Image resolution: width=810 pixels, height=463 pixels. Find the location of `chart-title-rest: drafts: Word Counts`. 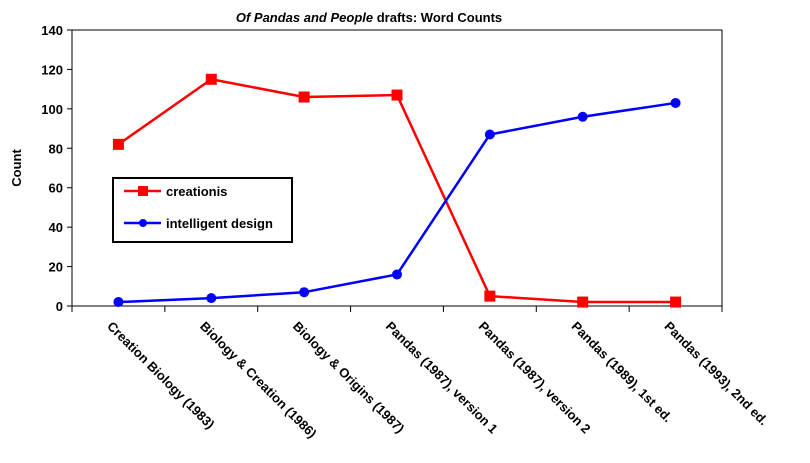

chart-title-rest: drafts: Word Counts is located at coordinates (437, 17).